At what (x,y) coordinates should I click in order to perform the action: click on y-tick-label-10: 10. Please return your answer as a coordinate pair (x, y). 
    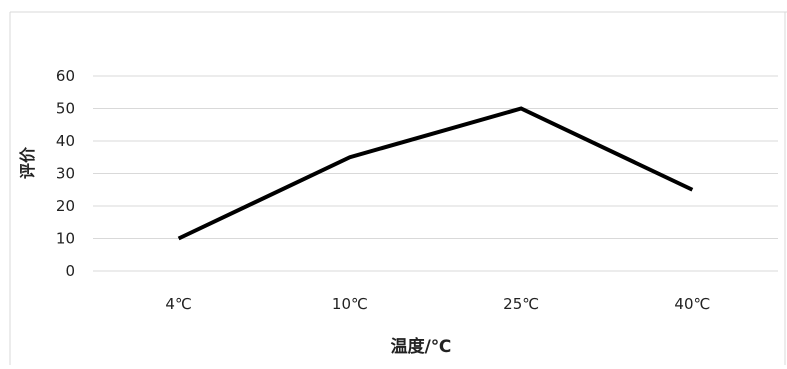
    Looking at the image, I should click on (65, 239).